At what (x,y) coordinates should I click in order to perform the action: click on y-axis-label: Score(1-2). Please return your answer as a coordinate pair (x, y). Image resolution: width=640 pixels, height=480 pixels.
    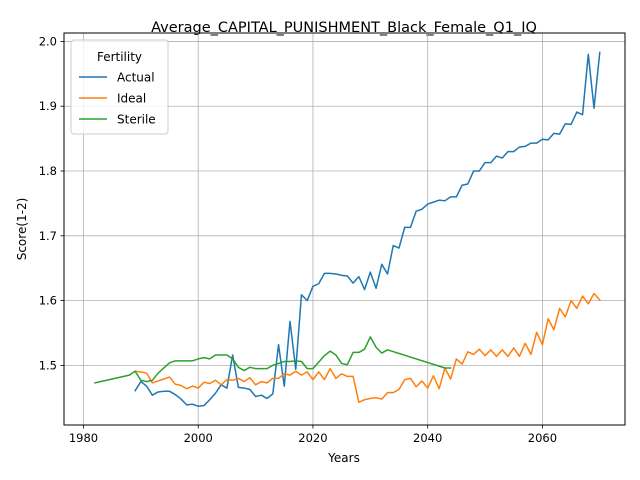
    Looking at the image, I should click on (22, 229).